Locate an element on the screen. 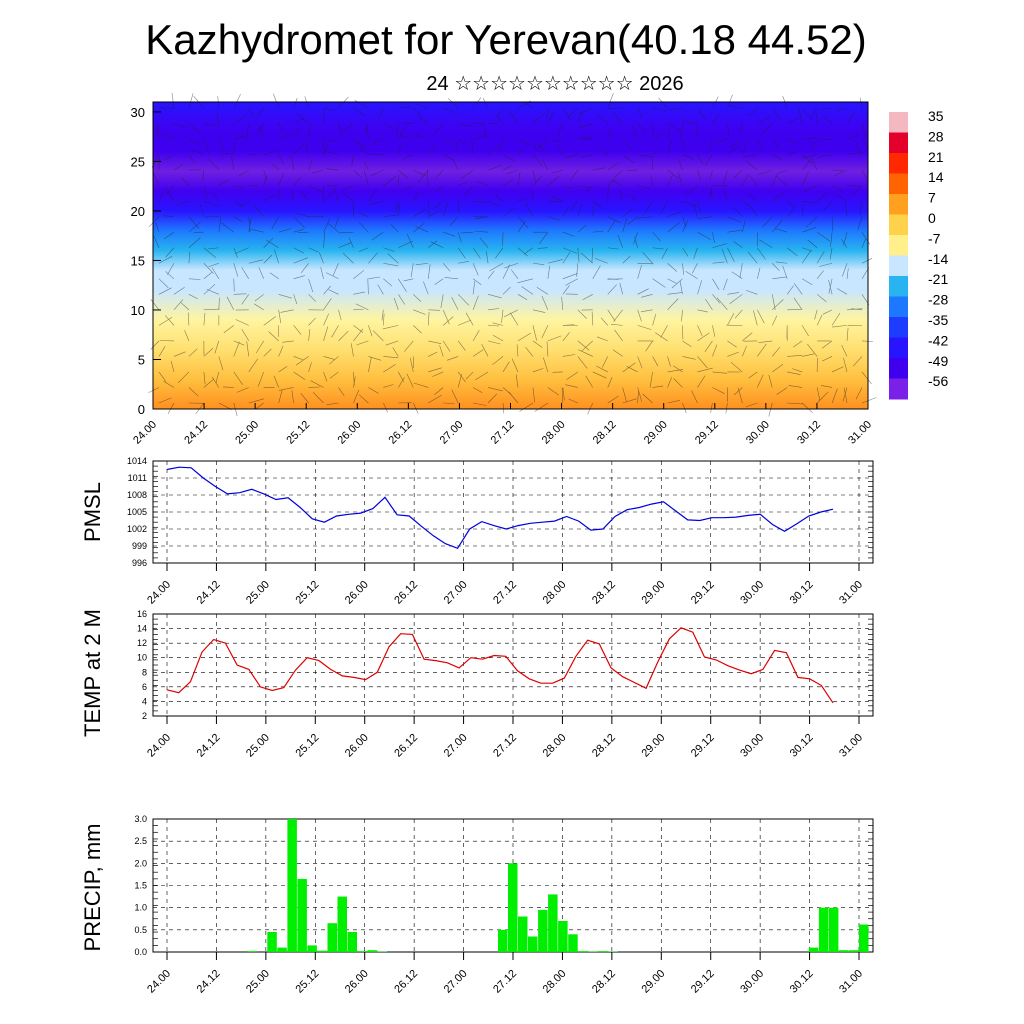  cross-section-x-tick: 30.12 is located at coordinates (809, 433).